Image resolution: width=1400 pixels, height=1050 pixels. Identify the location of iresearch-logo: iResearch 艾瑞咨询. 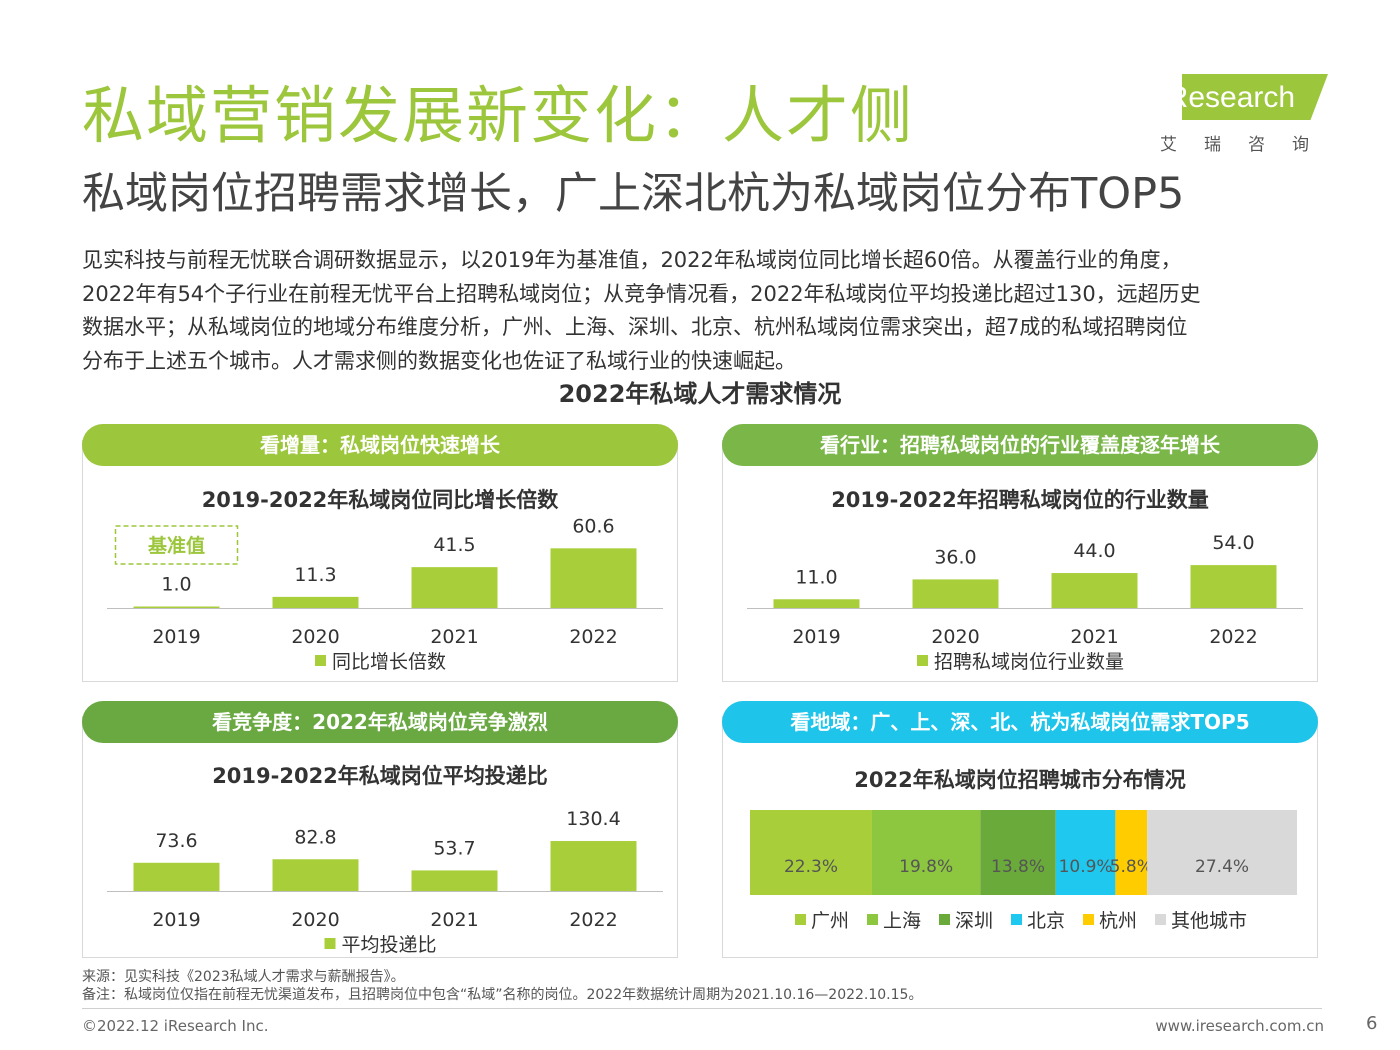
(1245, 117).